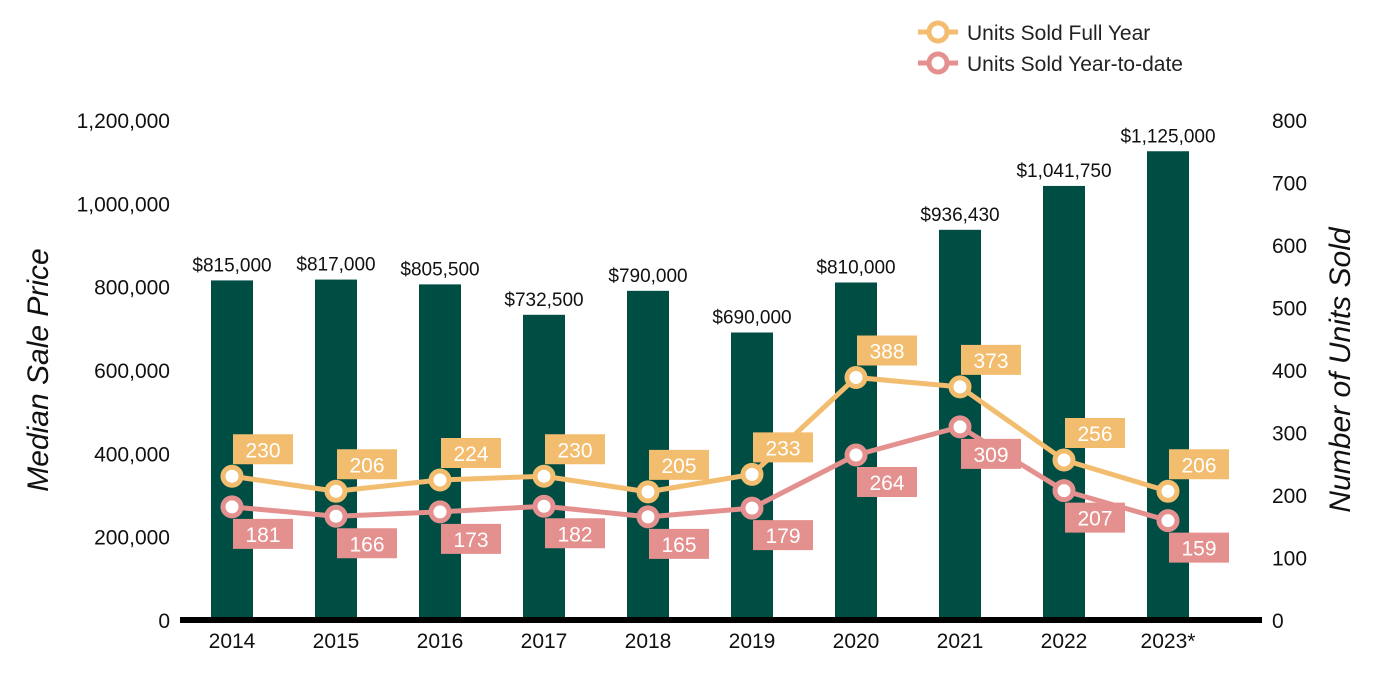 The width and height of the screenshot is (1400, 700). I want to click on x-tick-label: 2020, so click(856, 641).